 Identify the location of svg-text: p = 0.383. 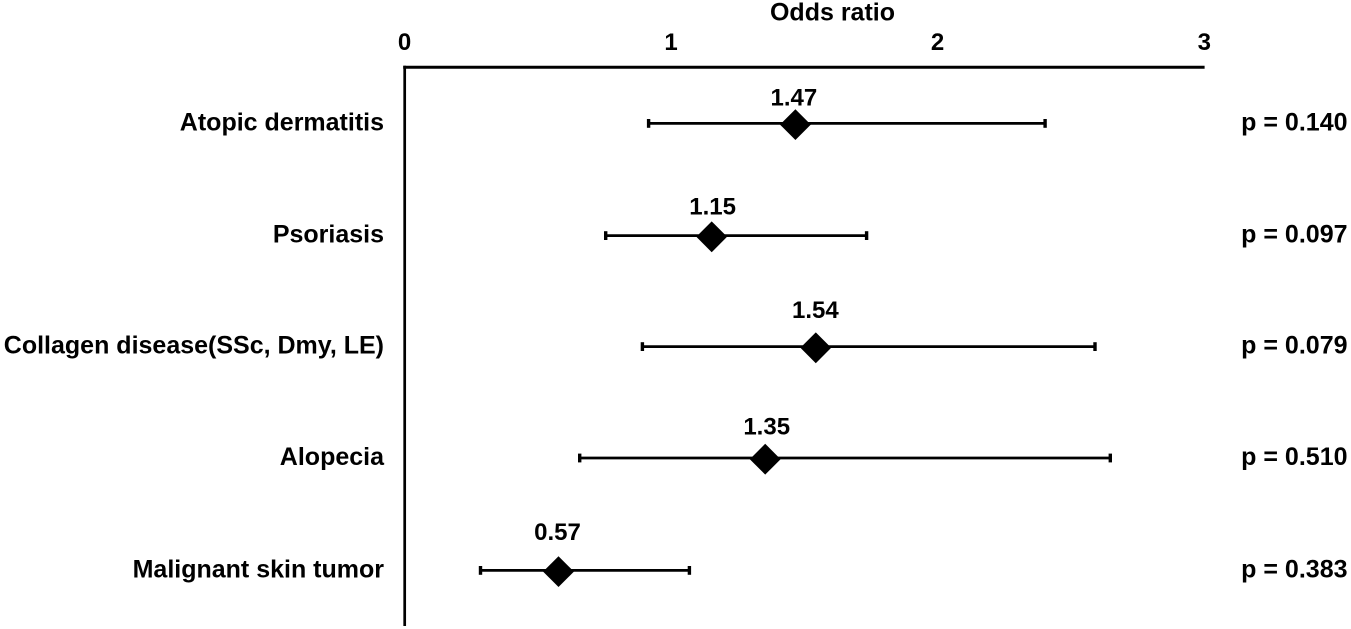
(1294, 569).